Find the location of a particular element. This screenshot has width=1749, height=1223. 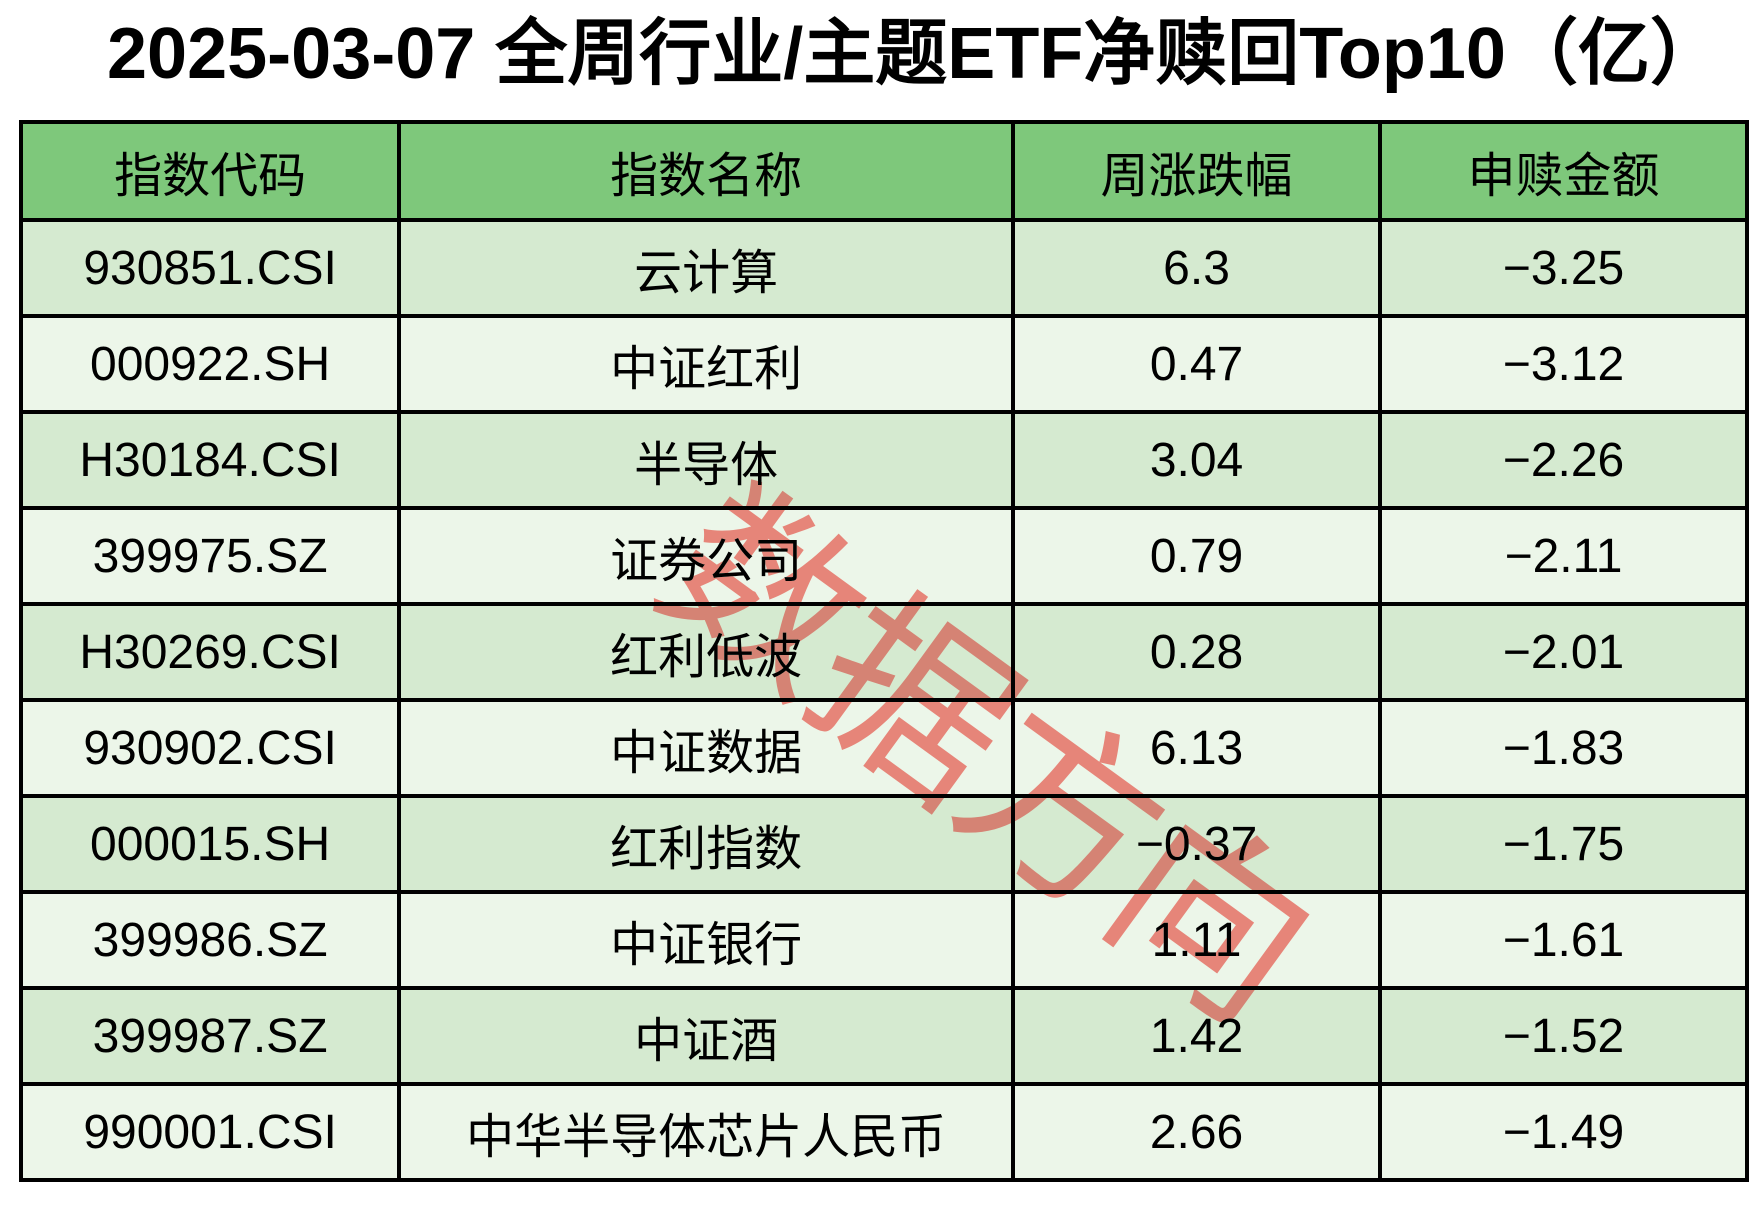

cell-index-code: 399987.SZ is located at coordinates (210, 1036).